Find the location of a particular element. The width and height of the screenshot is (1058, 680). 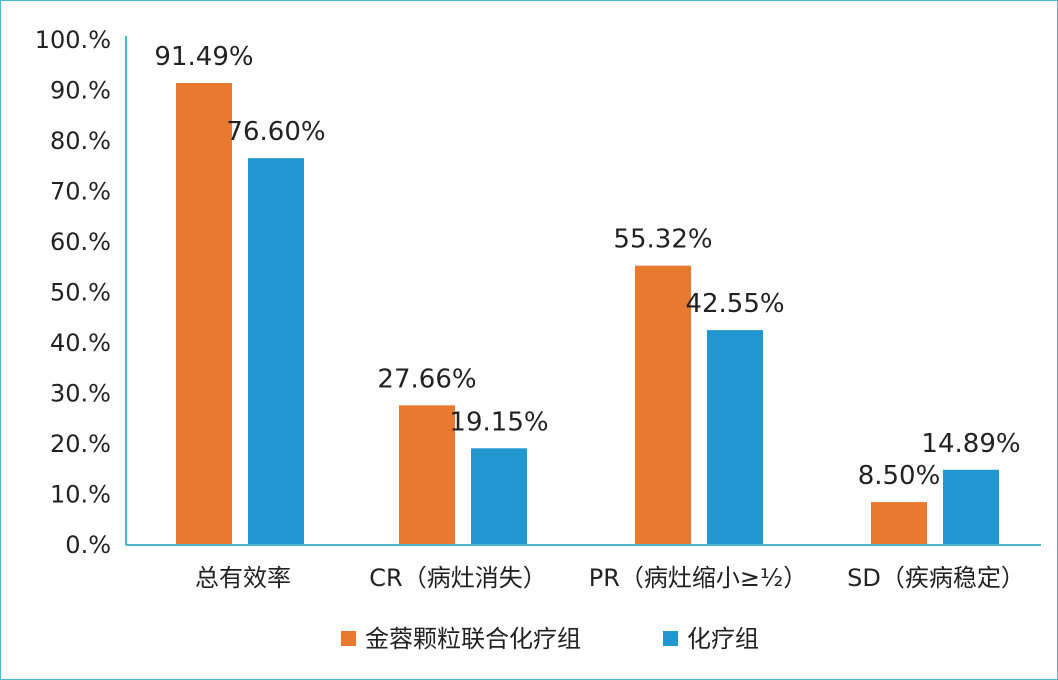

data-label: 27.66% is located at coordinates (426, 379).